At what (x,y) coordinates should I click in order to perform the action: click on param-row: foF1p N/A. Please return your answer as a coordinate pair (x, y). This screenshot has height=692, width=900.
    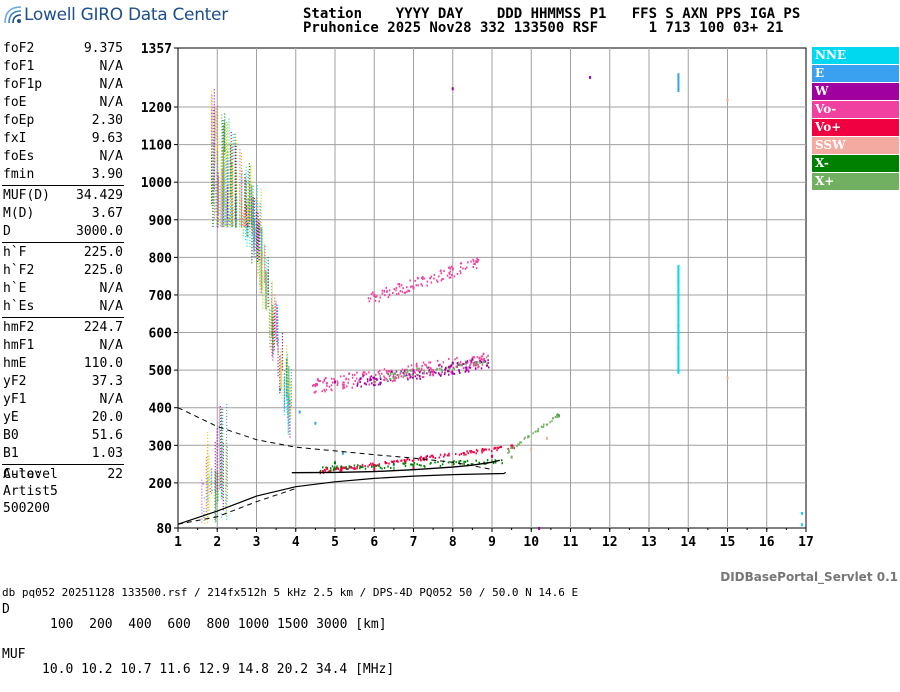
    Looking at the image, I should click on (63, 85).